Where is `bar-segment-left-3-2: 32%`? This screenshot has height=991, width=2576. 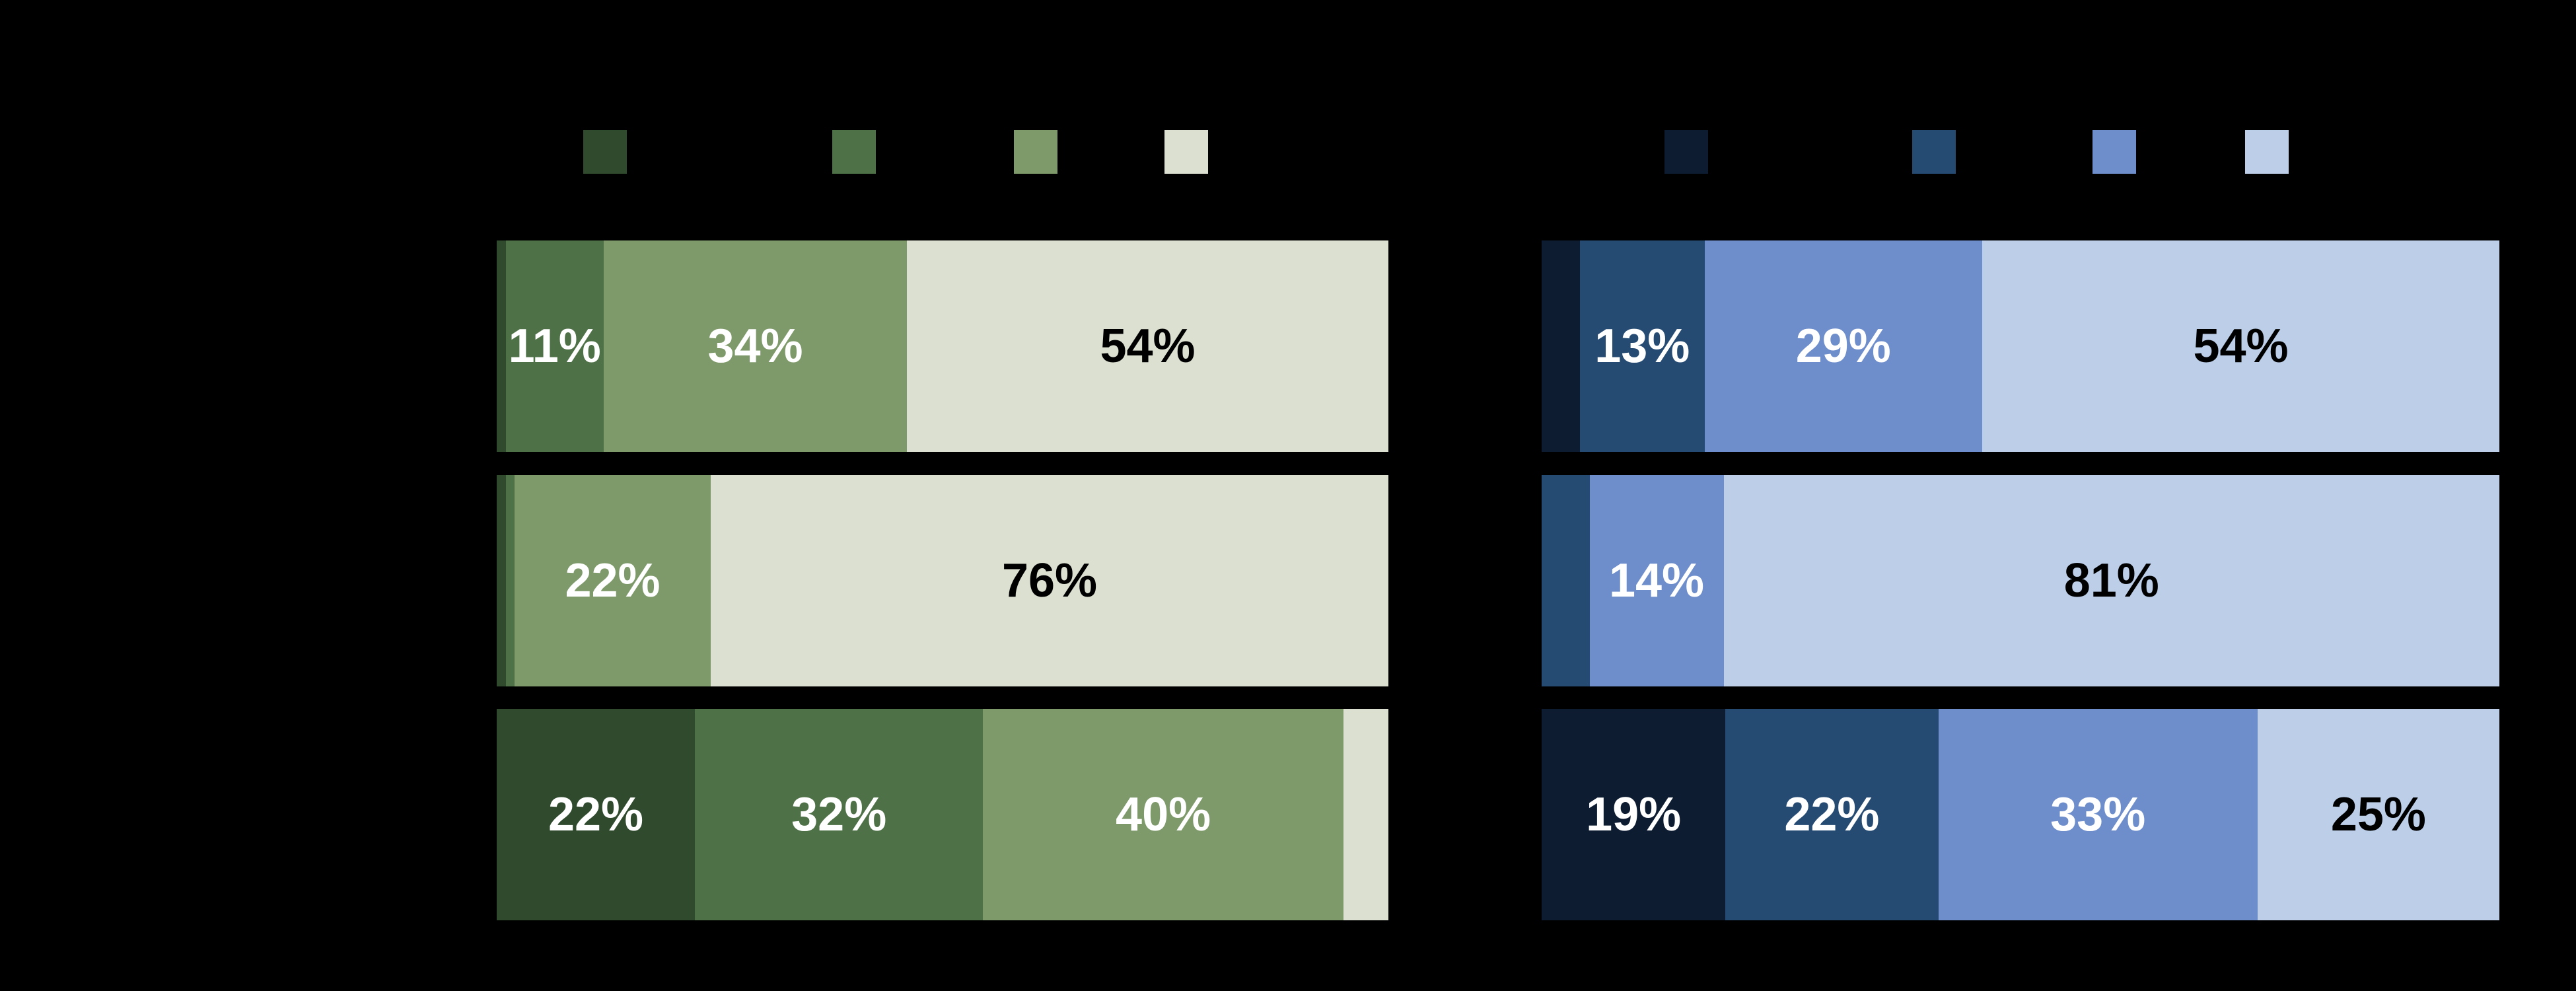
bar-segment-left-3-2: 32% is located at coordinates (840, 814).